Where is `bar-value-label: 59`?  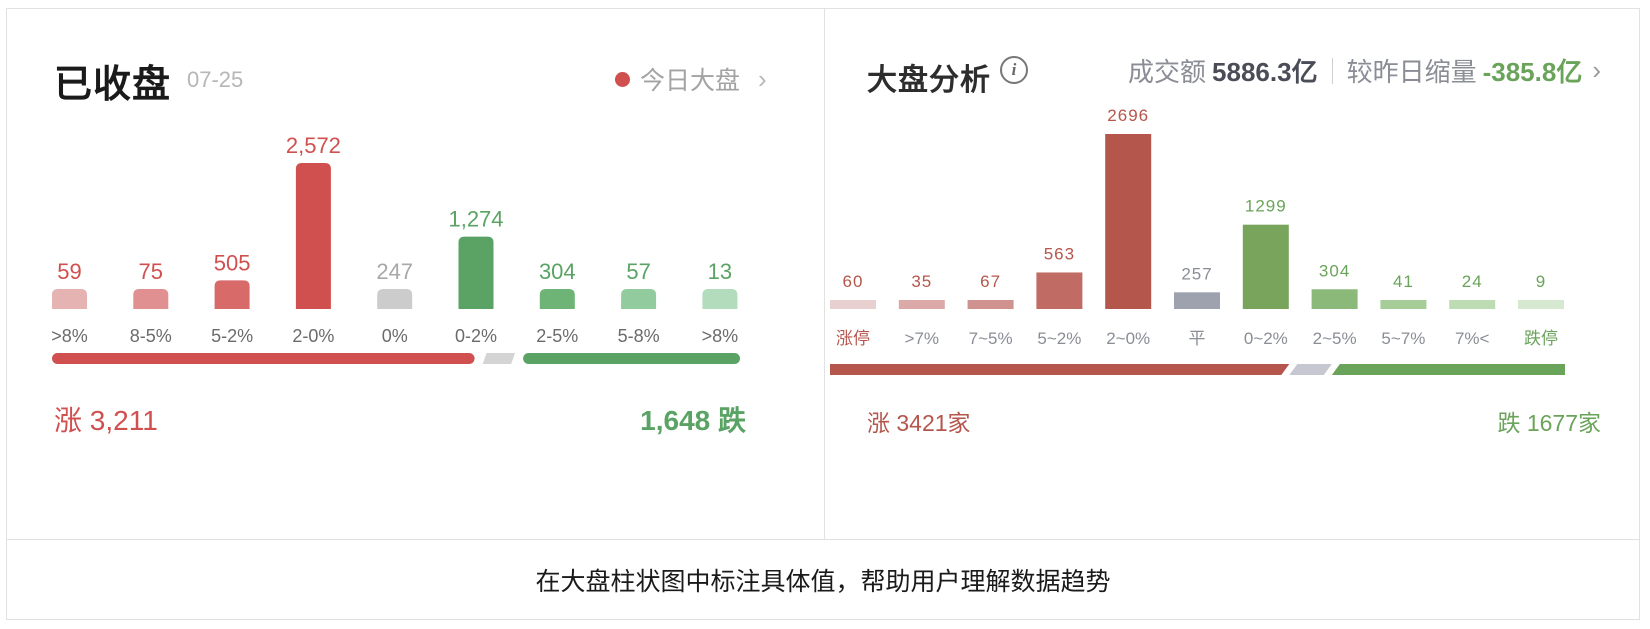
bar-value-label: 59 is located at coordinates (69, 271).